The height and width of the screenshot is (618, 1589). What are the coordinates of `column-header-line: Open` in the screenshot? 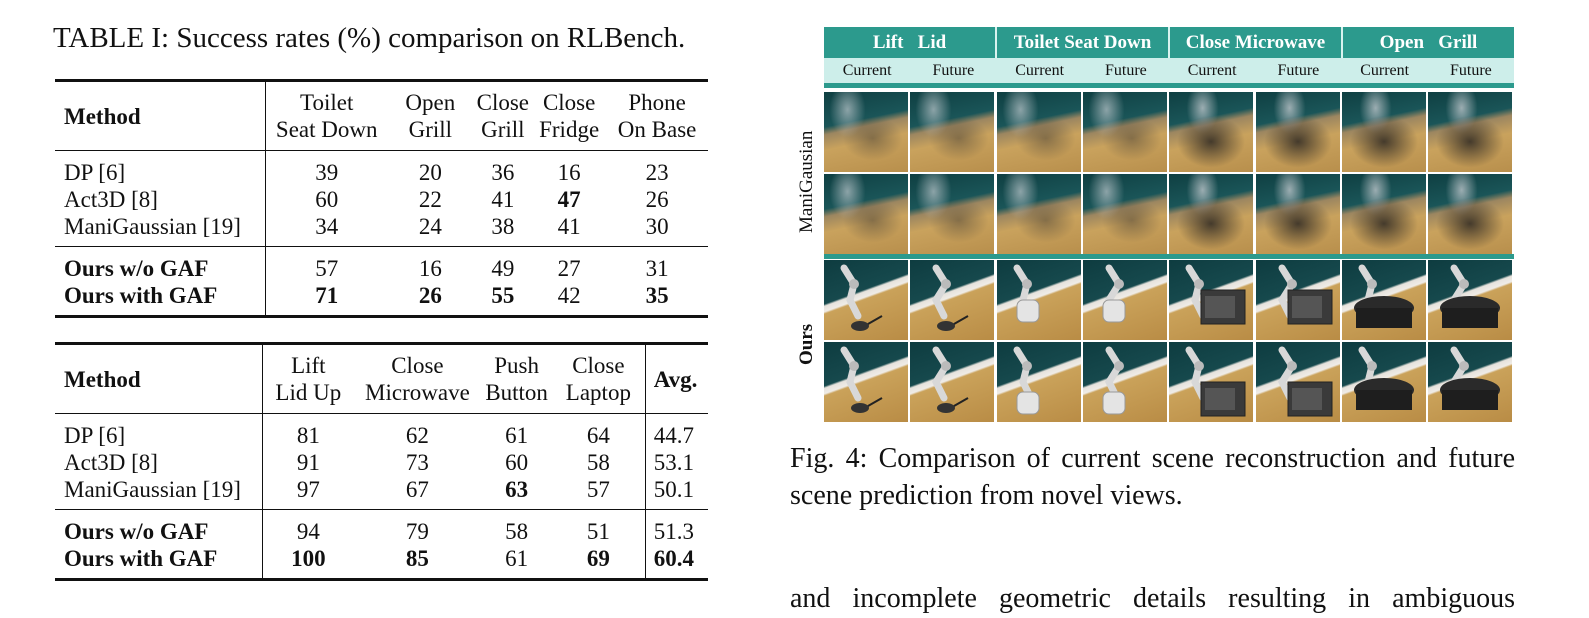 It's located at (430, 102).